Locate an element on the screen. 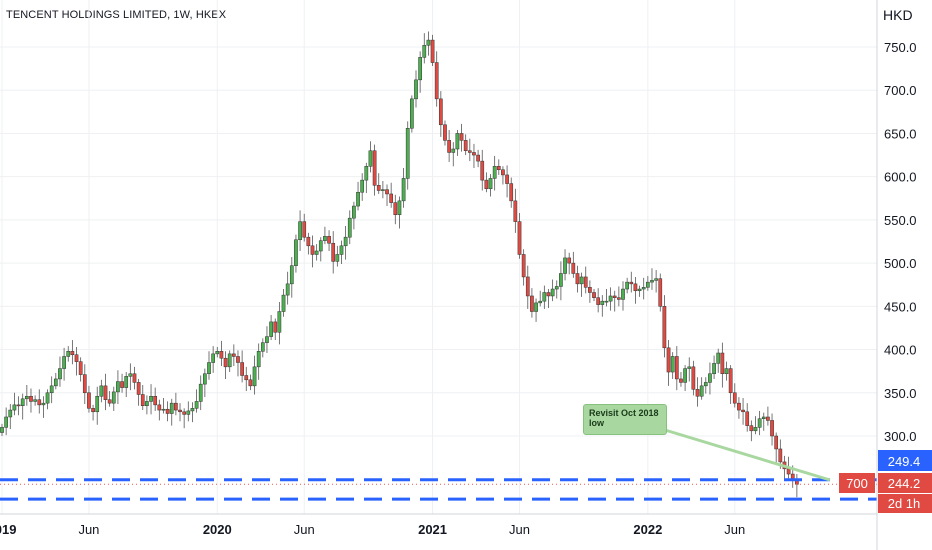 This screenshot has width=932, height=550. callout-pointer is located at coordinates (747, 455).